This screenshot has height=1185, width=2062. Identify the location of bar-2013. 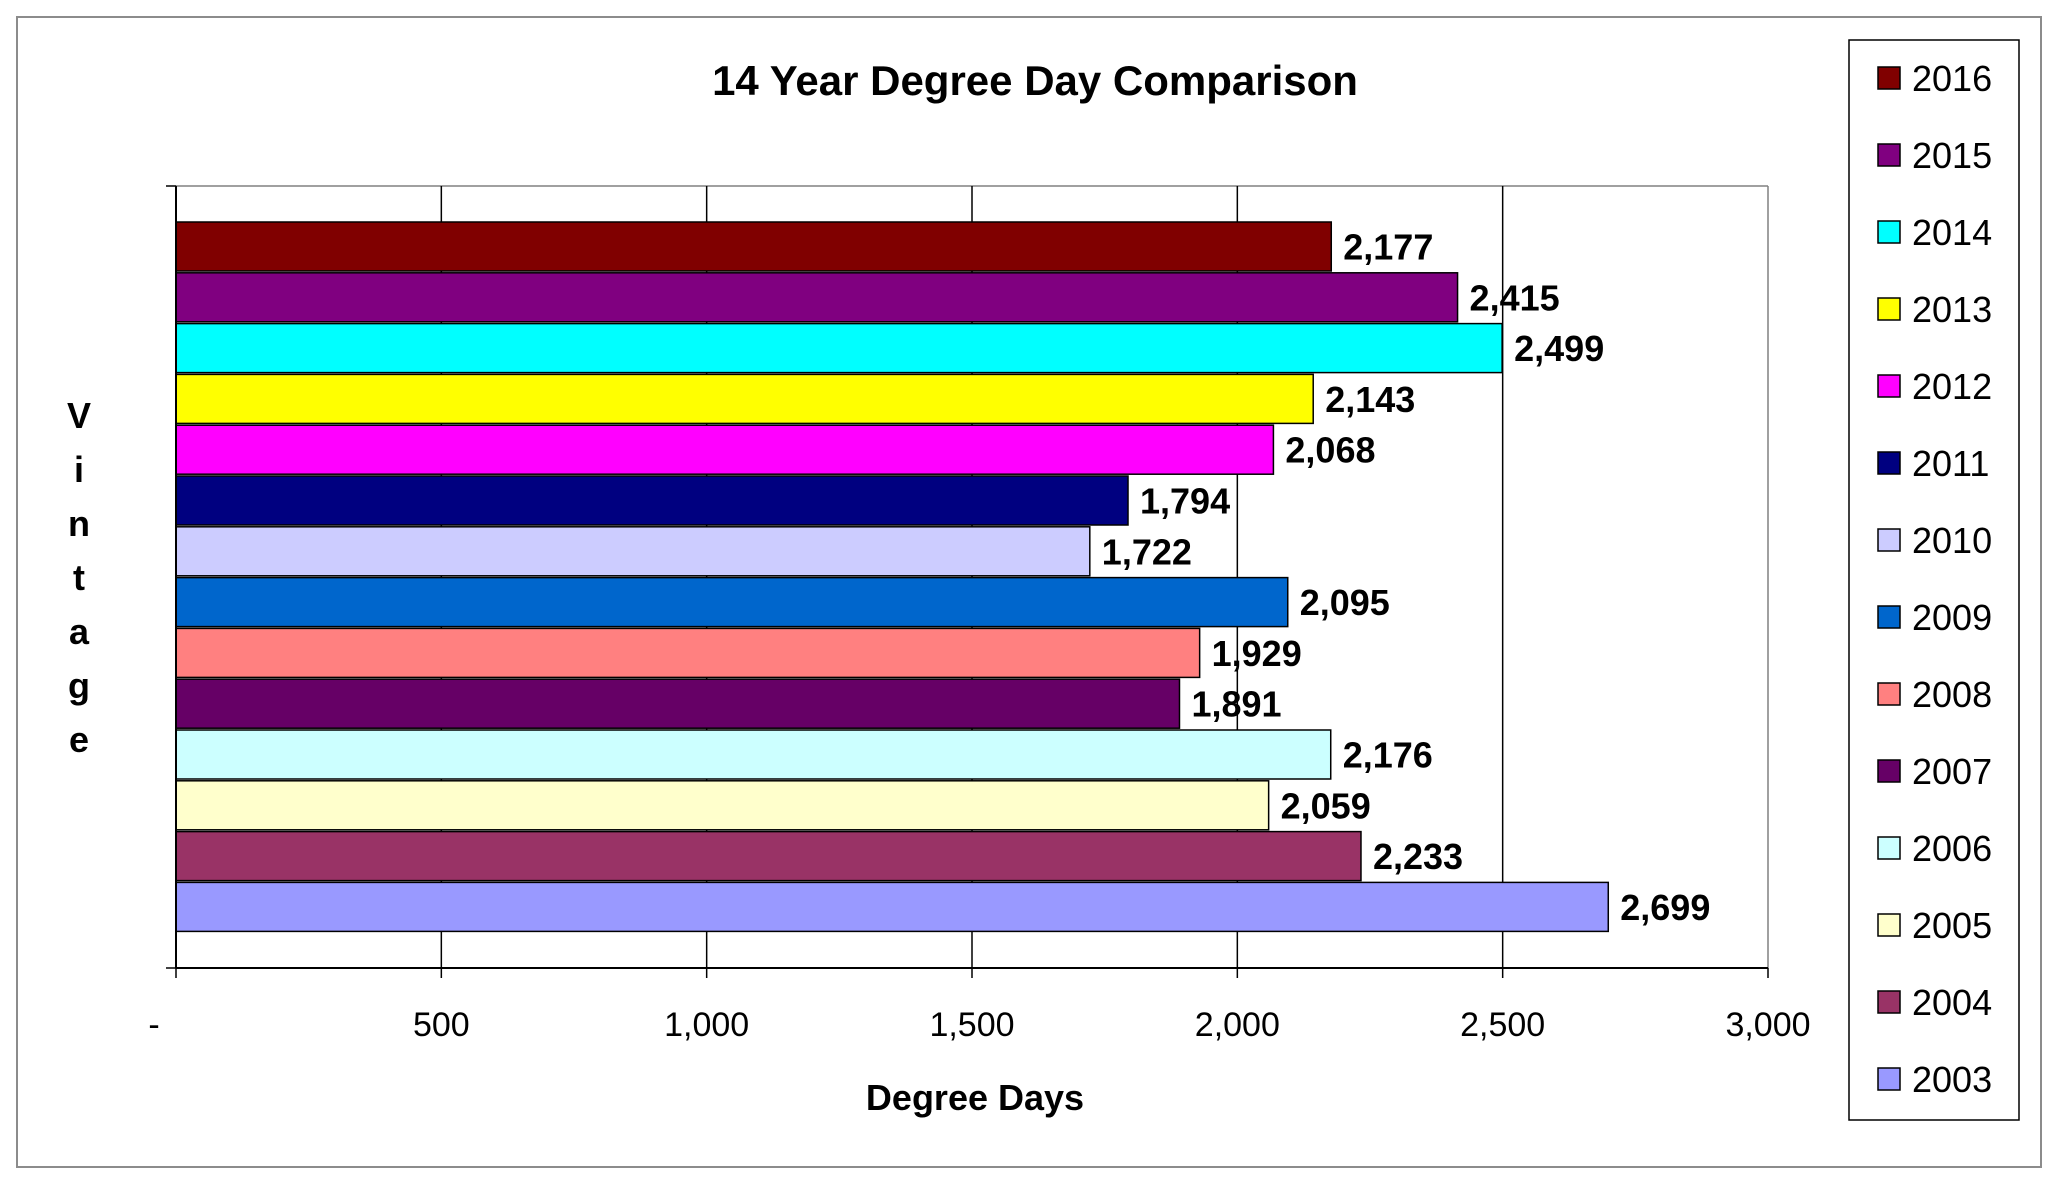
(744, 399).